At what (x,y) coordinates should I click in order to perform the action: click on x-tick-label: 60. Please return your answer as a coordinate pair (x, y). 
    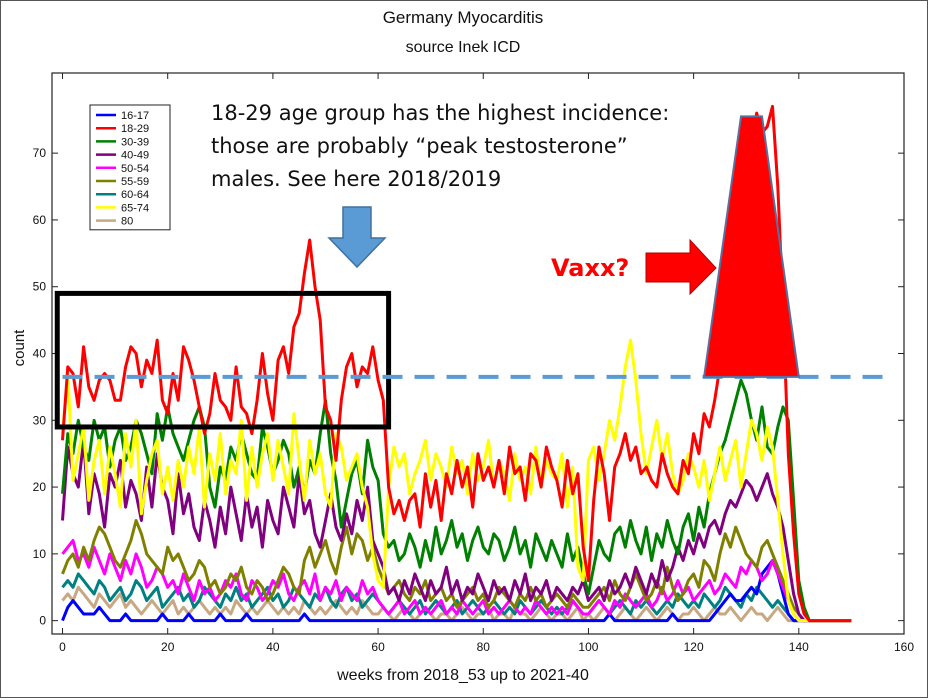
    Looking at the image, I should click on (378, 647).